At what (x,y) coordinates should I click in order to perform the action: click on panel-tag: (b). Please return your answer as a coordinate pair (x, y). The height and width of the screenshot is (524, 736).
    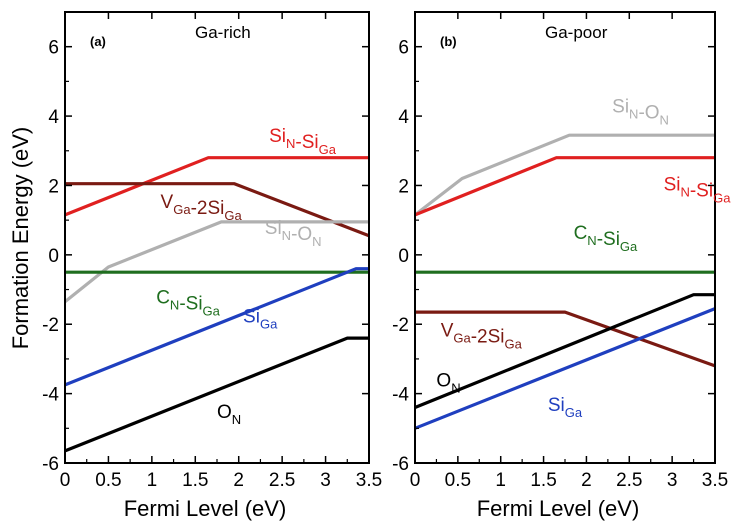
    Looking at the image, I should click on (448, 41).